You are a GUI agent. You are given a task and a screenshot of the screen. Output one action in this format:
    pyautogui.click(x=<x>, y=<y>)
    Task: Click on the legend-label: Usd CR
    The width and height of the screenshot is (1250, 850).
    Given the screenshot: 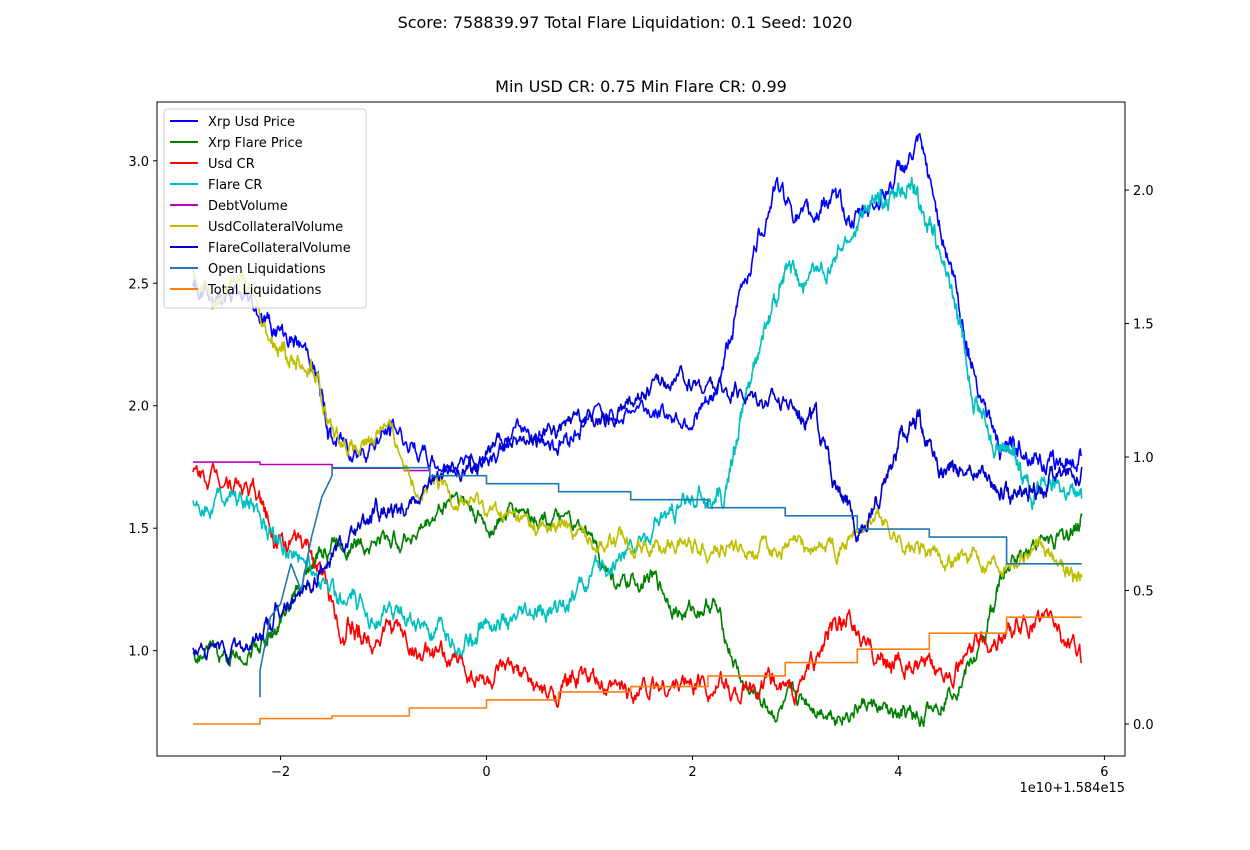 What is the action you would take?
    pyautogui.click(x=231, y=164)
    